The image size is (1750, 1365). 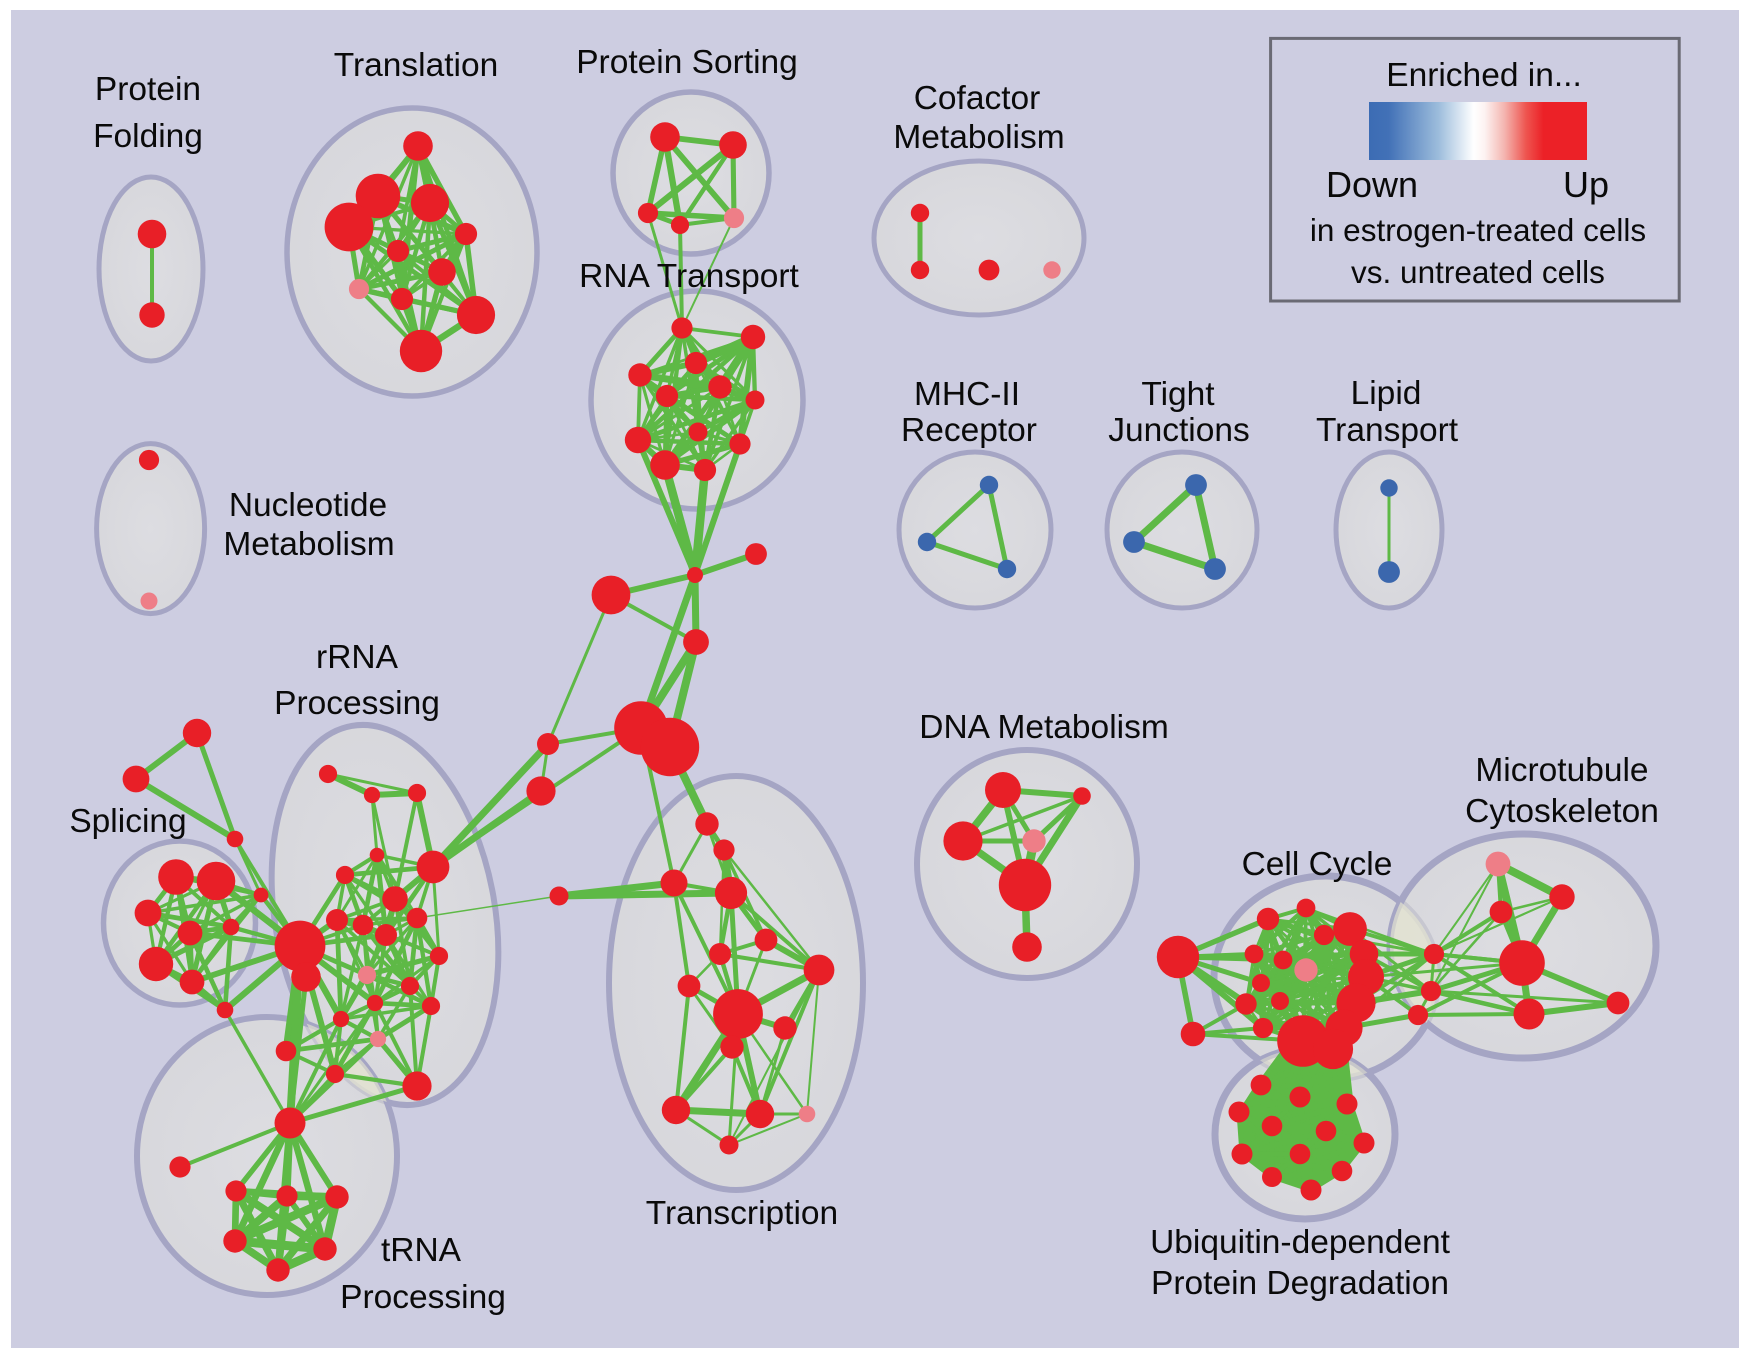 What do you see at coordinates (148, 136) in the screenshot?
I see `svg-text: Folding` at bounding box center [148, 136].